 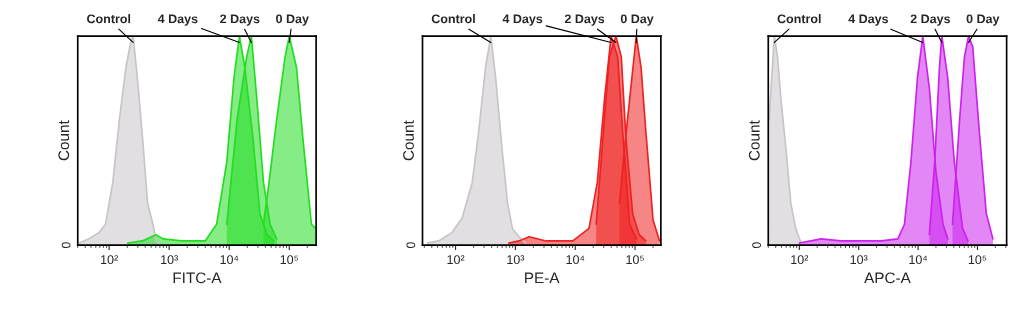 What do you see at coordinates (197, 278) in the screenshot?
I see `x-axis-title: FITC-A` at bounding box center [197, 278].